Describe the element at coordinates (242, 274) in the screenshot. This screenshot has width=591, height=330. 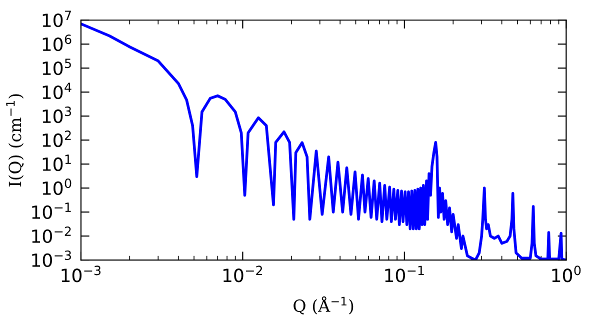
I see `x-tick-label: 10$^{−2}$` at that location.